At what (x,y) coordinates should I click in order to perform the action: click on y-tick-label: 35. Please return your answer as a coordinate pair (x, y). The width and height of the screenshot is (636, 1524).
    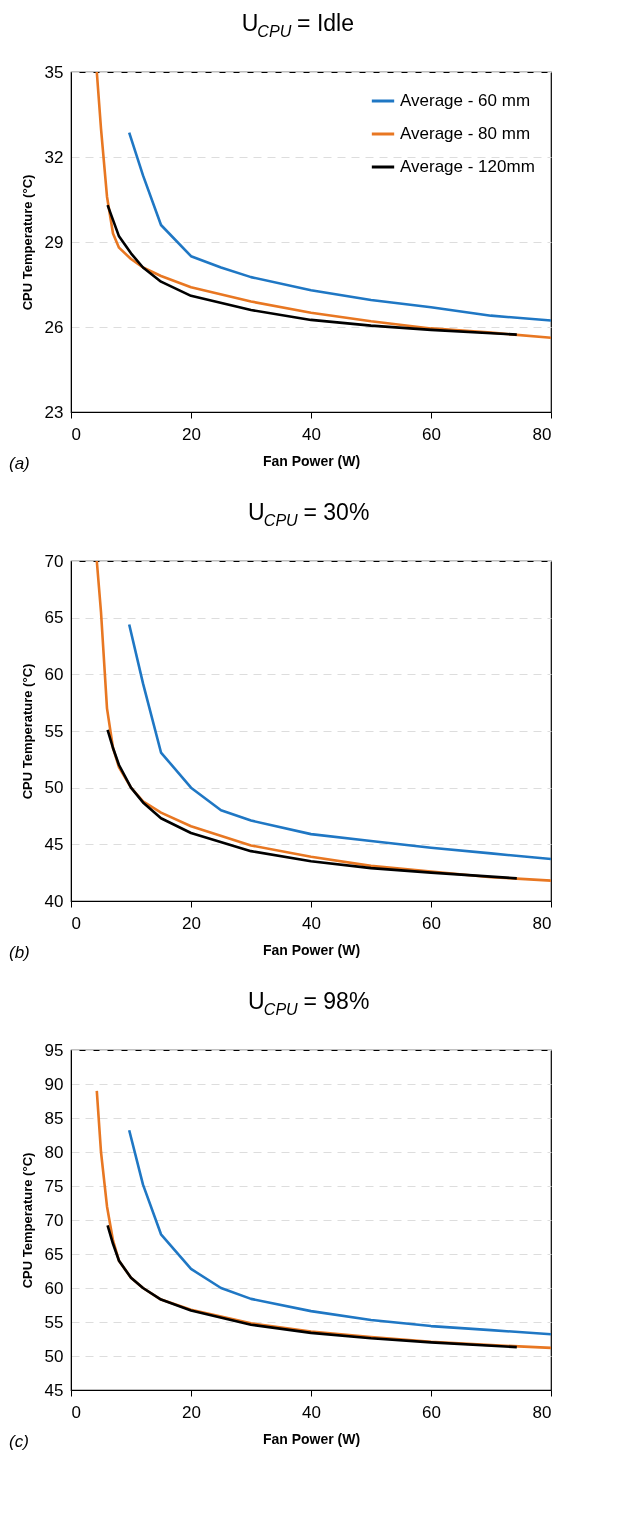
    Looking at the image, I should click on (54, 72).